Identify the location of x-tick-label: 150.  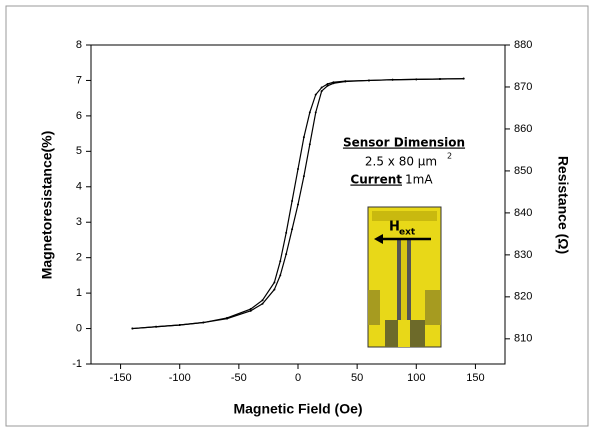
(475, 378).